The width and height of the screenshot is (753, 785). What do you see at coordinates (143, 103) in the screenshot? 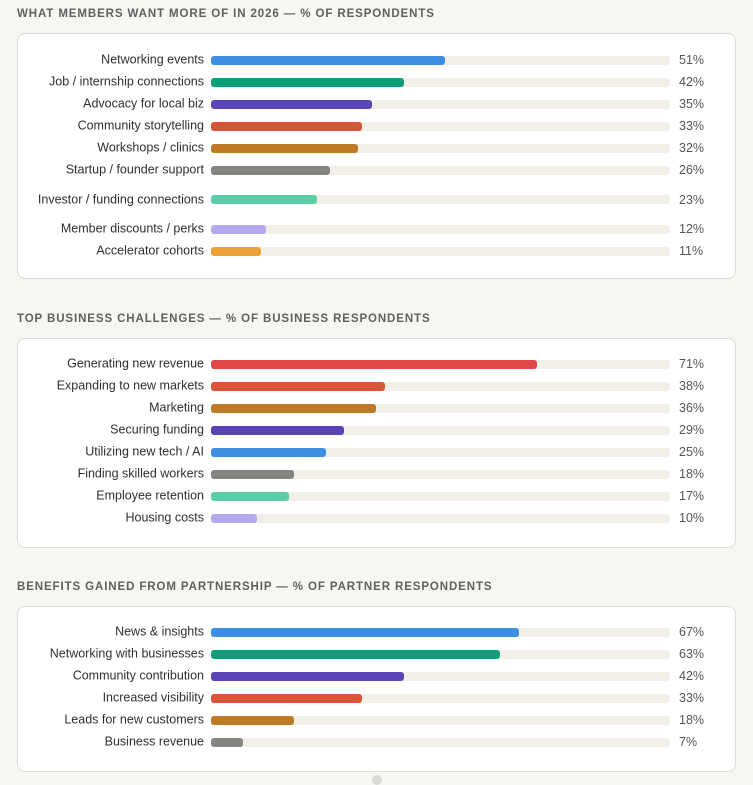
I see `bar-label: Advocacy for local biz` at bounding box center [143, 103].